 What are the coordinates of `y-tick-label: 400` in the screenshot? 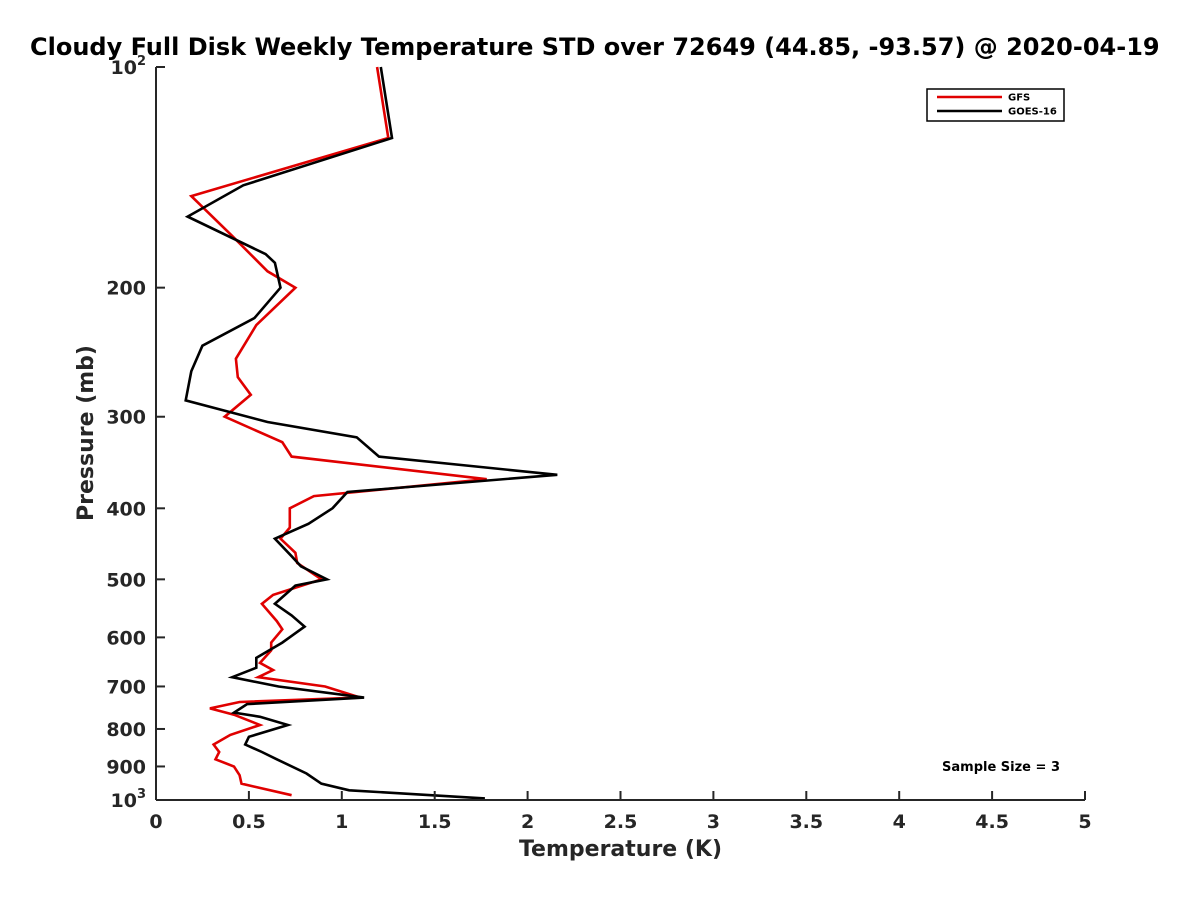 It's located at (126, 509).